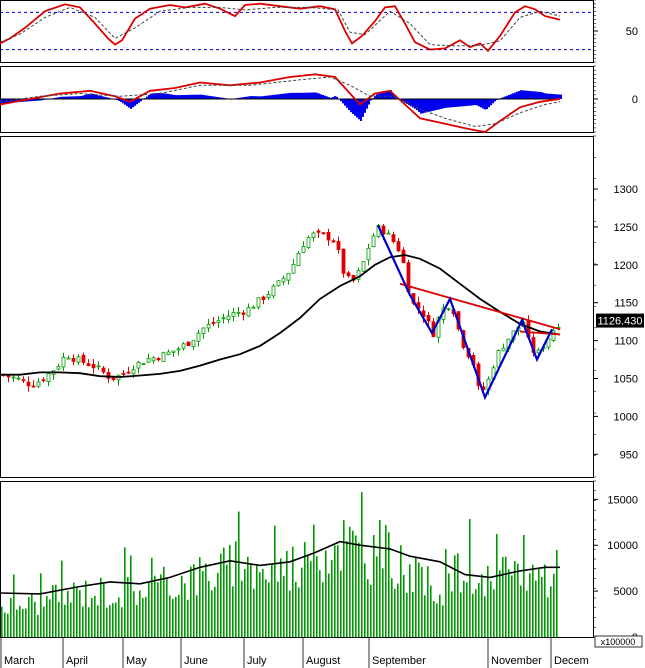  Describe the element at coordinates (480, 306) in the screenshot. I see `resistance-line` at that location.